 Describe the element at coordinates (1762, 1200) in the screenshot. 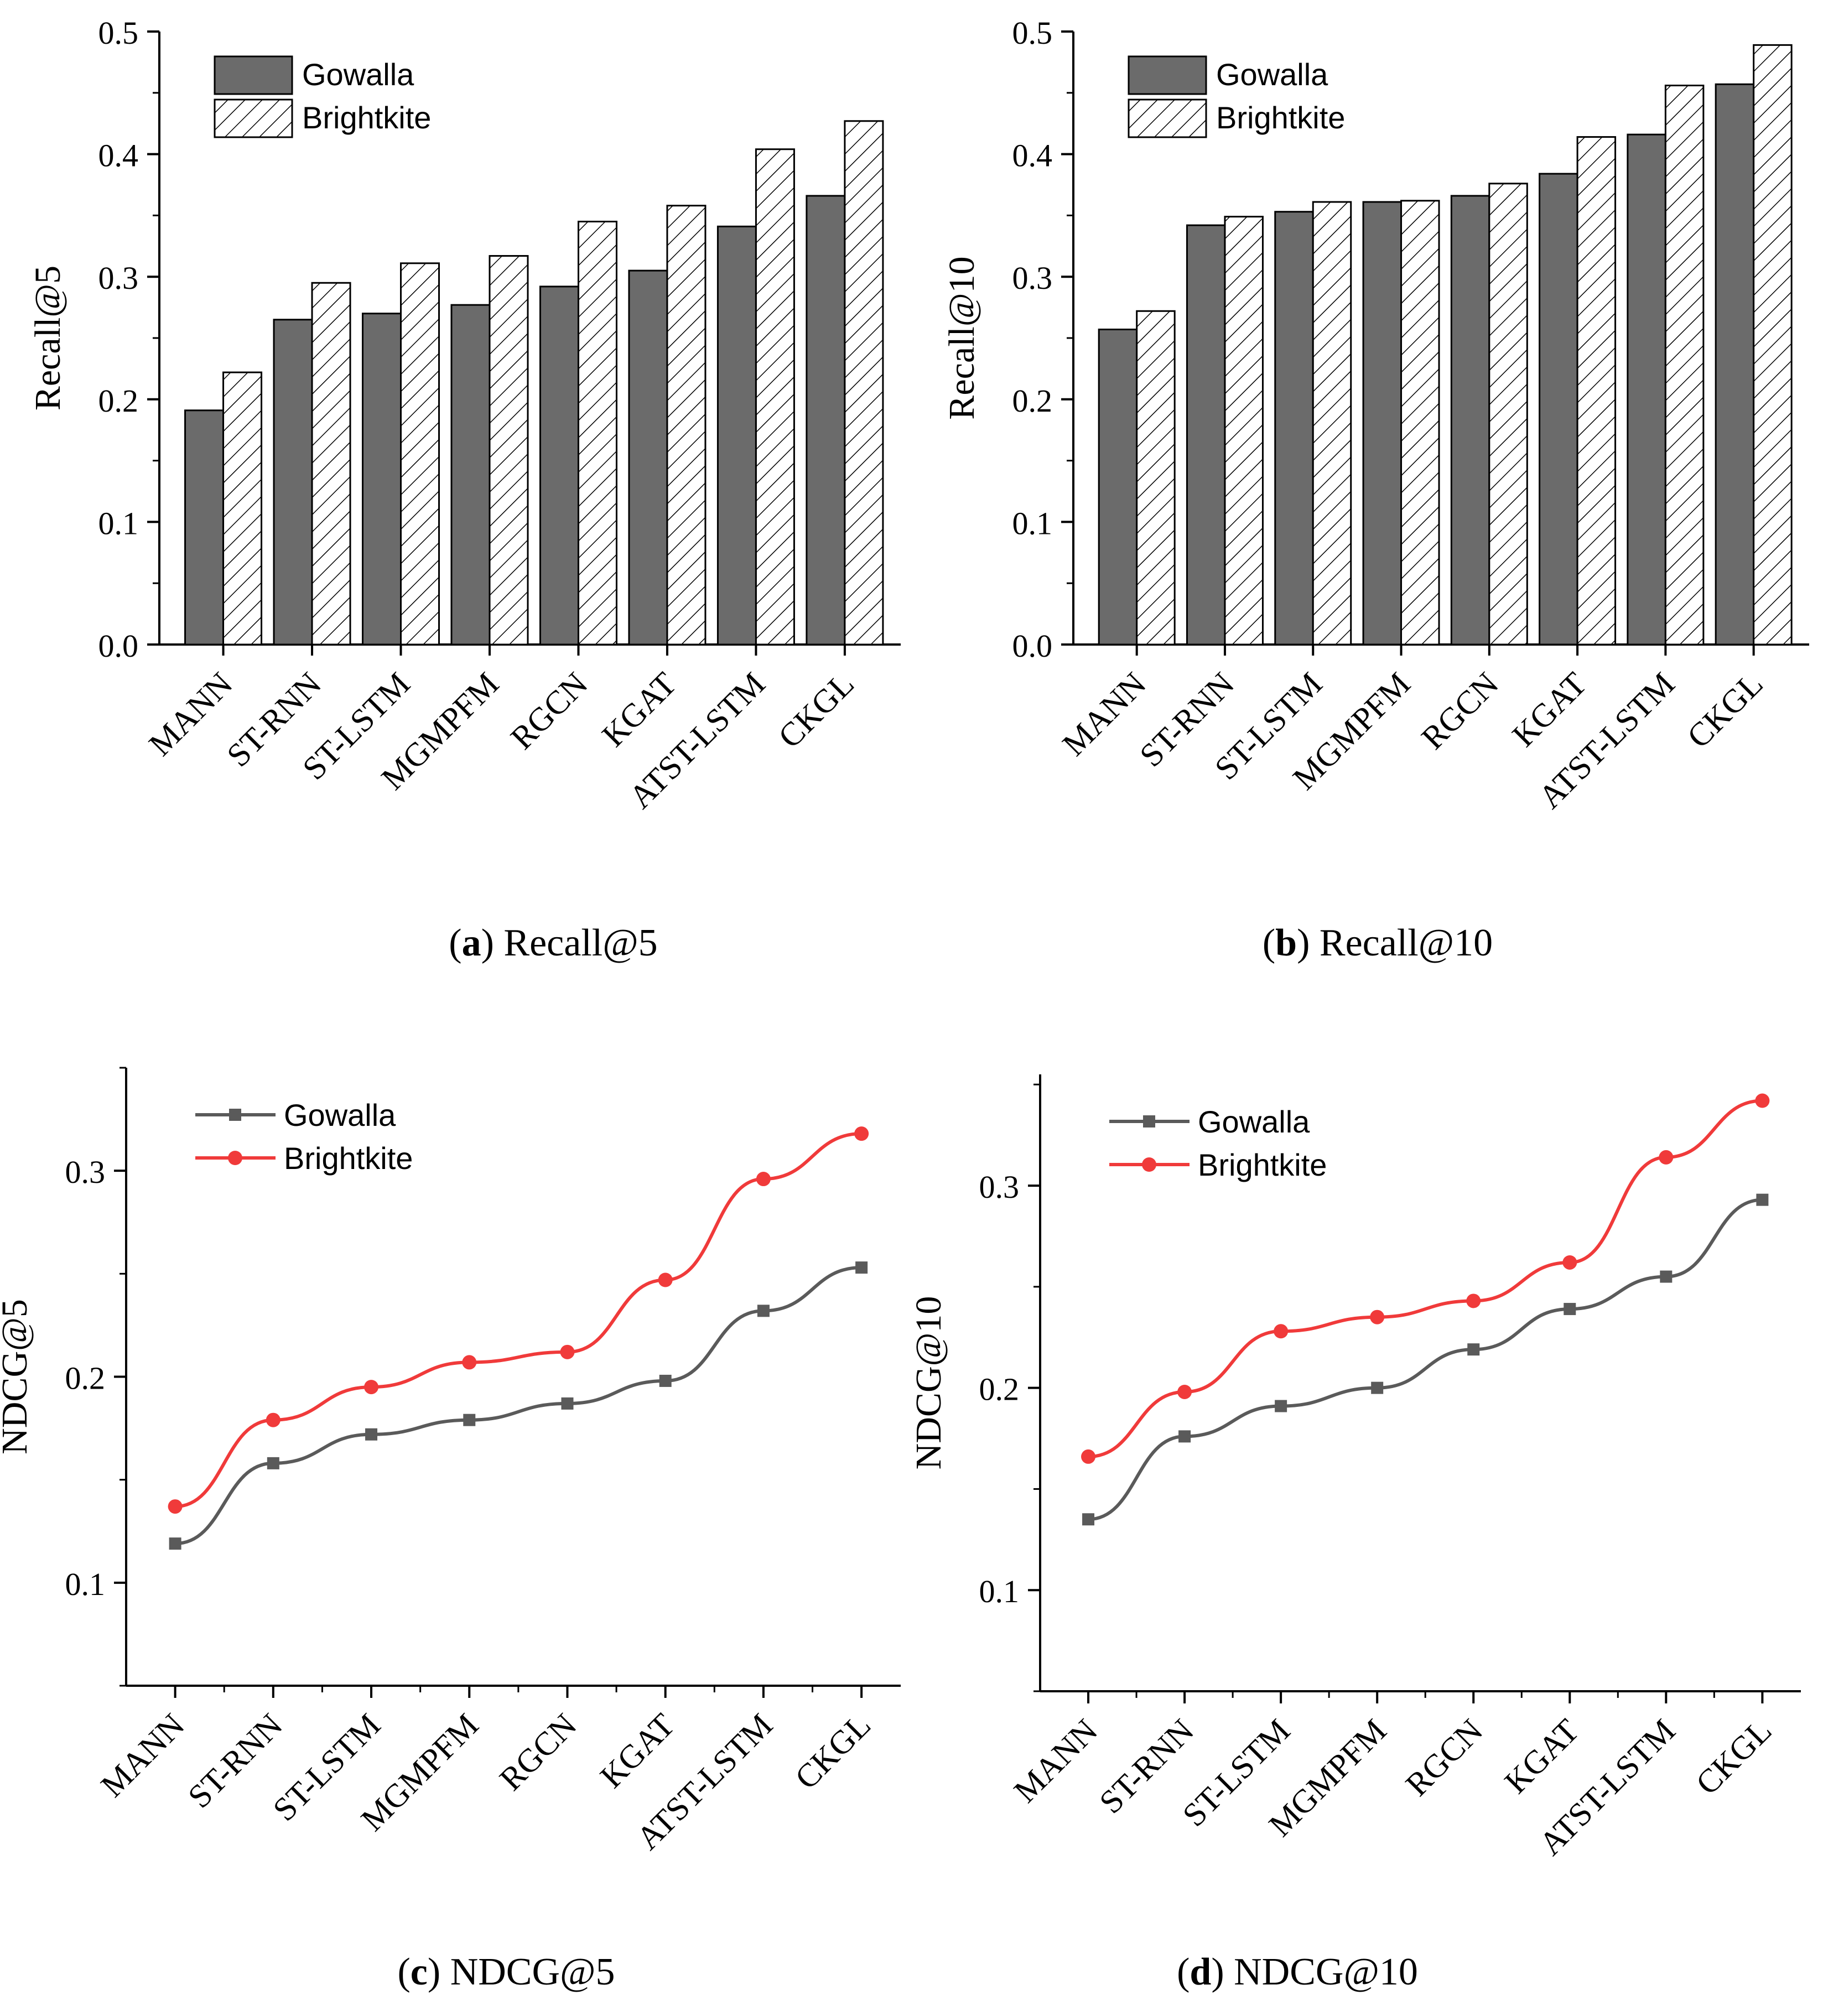

I see `point-gowalla-ckgl` at that location.